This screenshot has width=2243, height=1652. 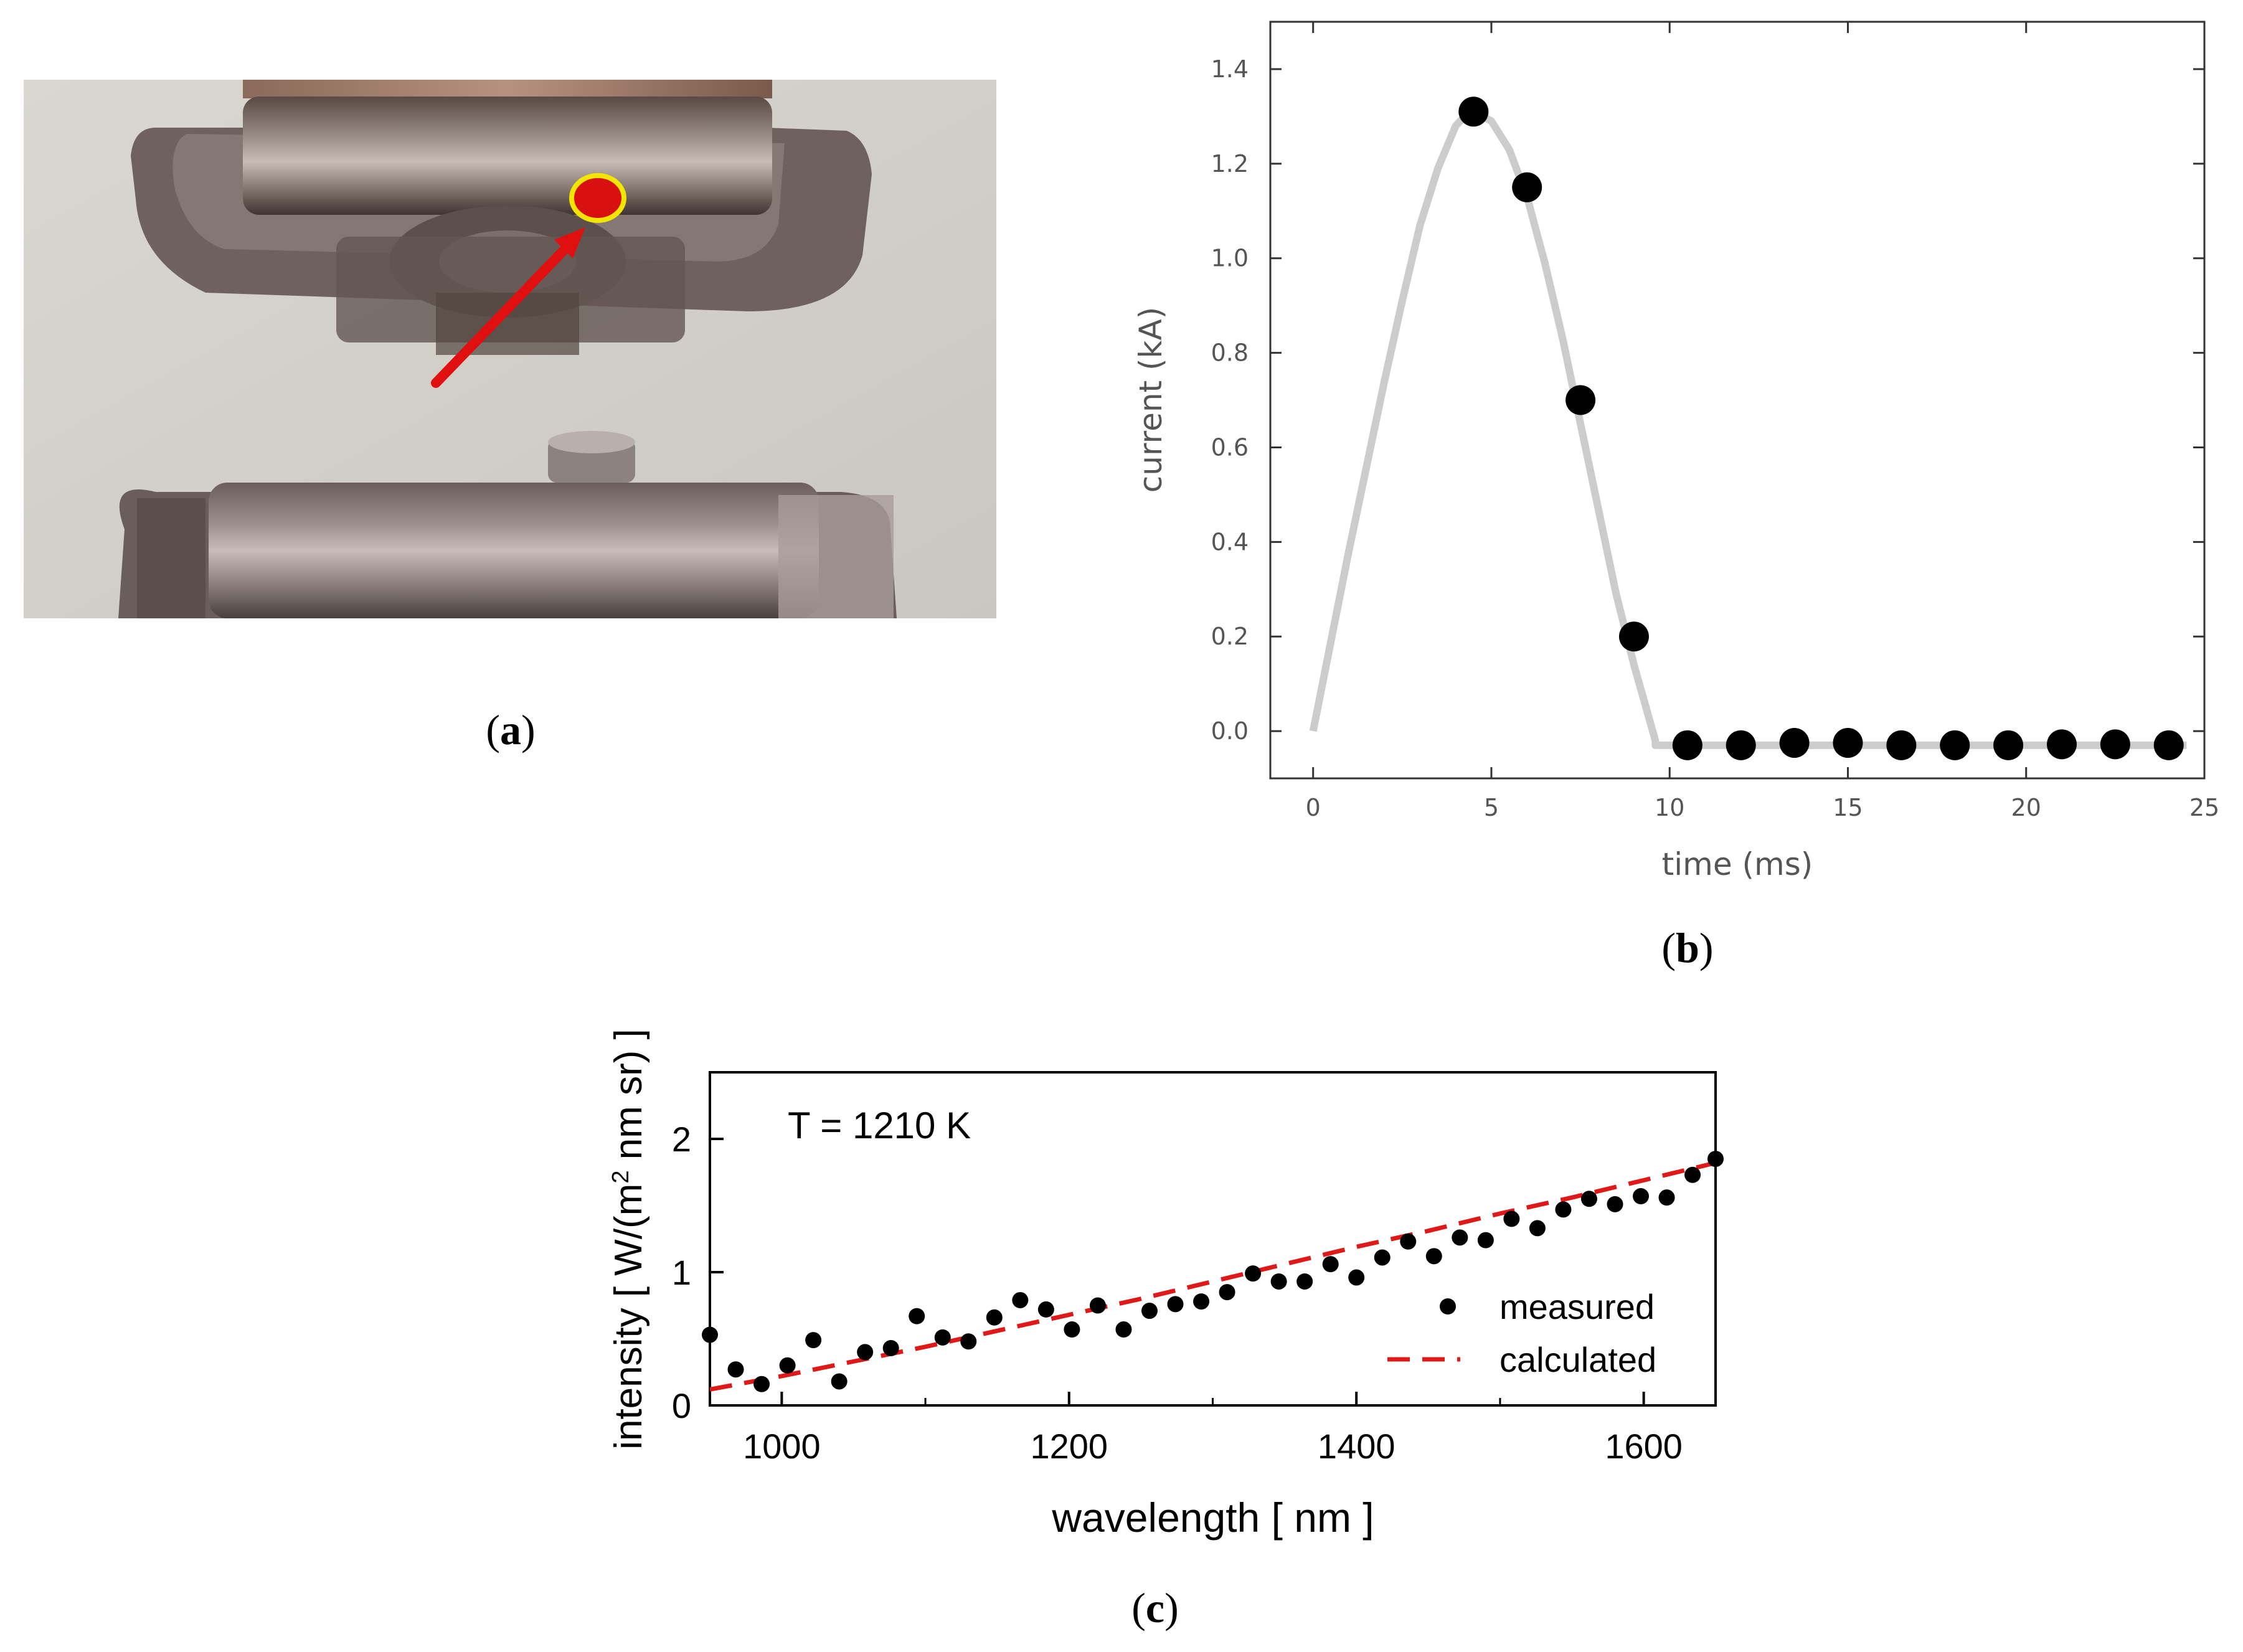 What do you see at coordinates (1069, 1446) in the screenshot?
I see `c-x-tick-label: 1200` at bounding box center [1069, 1446].